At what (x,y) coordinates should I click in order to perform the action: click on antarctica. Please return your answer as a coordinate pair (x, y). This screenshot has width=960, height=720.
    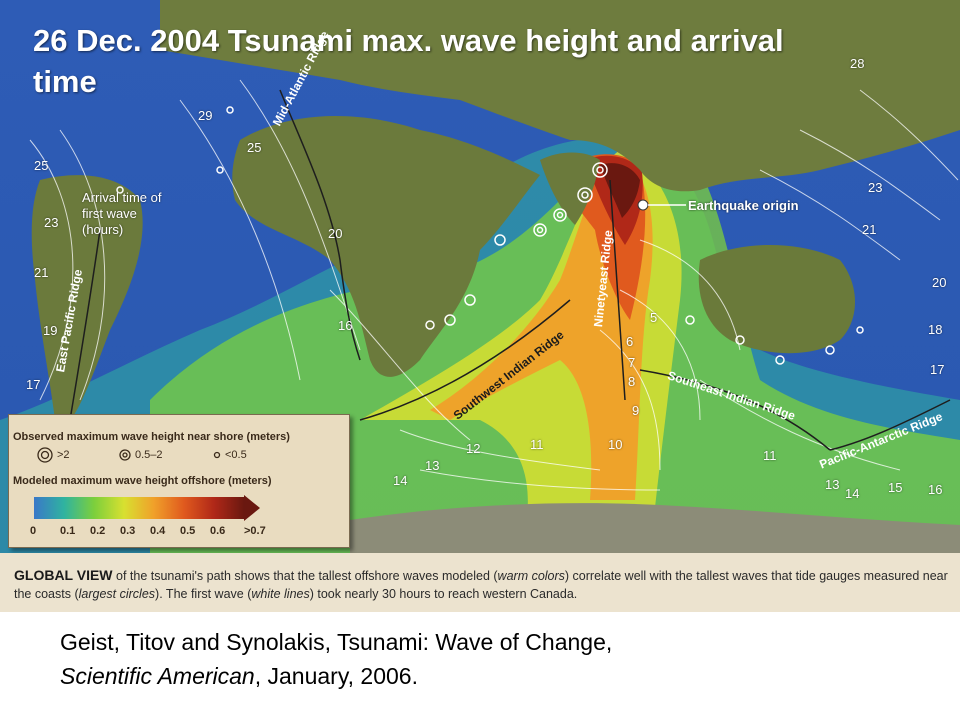
    Looking at the image, I should click on (655, 528).